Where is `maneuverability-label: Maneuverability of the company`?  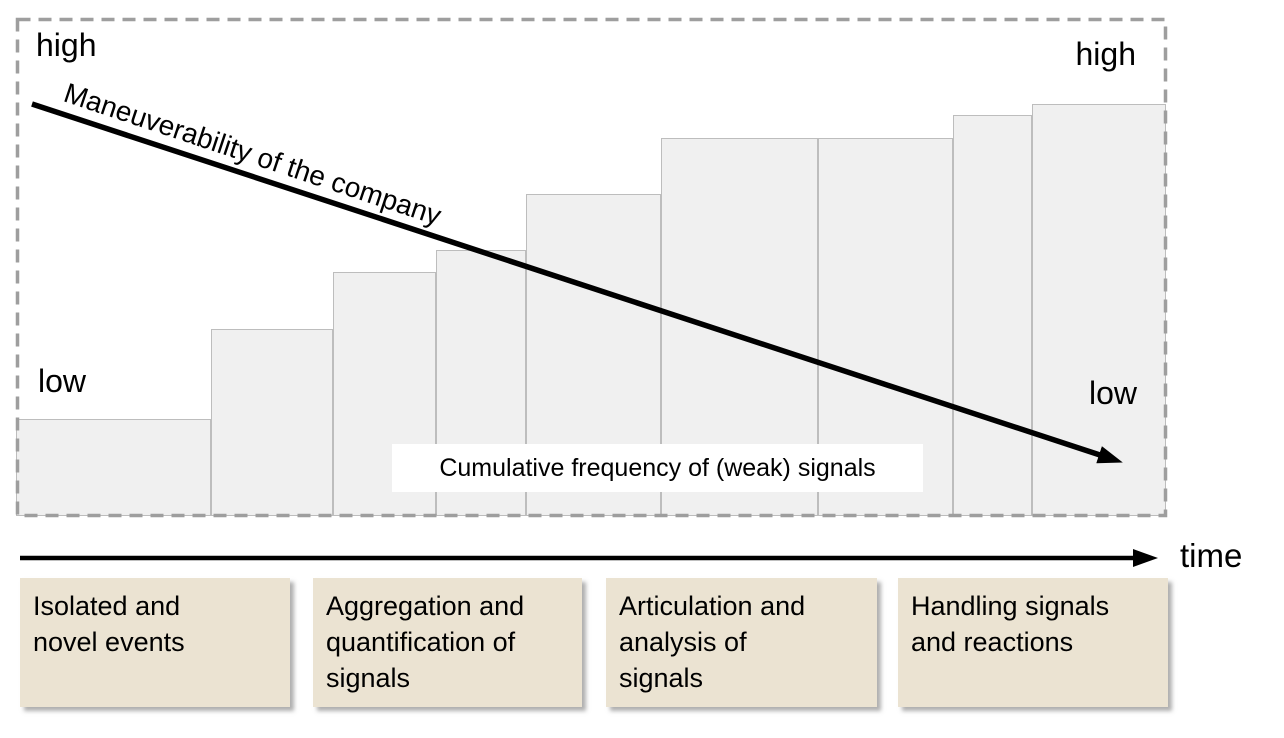 maneuverability-label: Maneuverability of the company is located at coordinates (253, 154).